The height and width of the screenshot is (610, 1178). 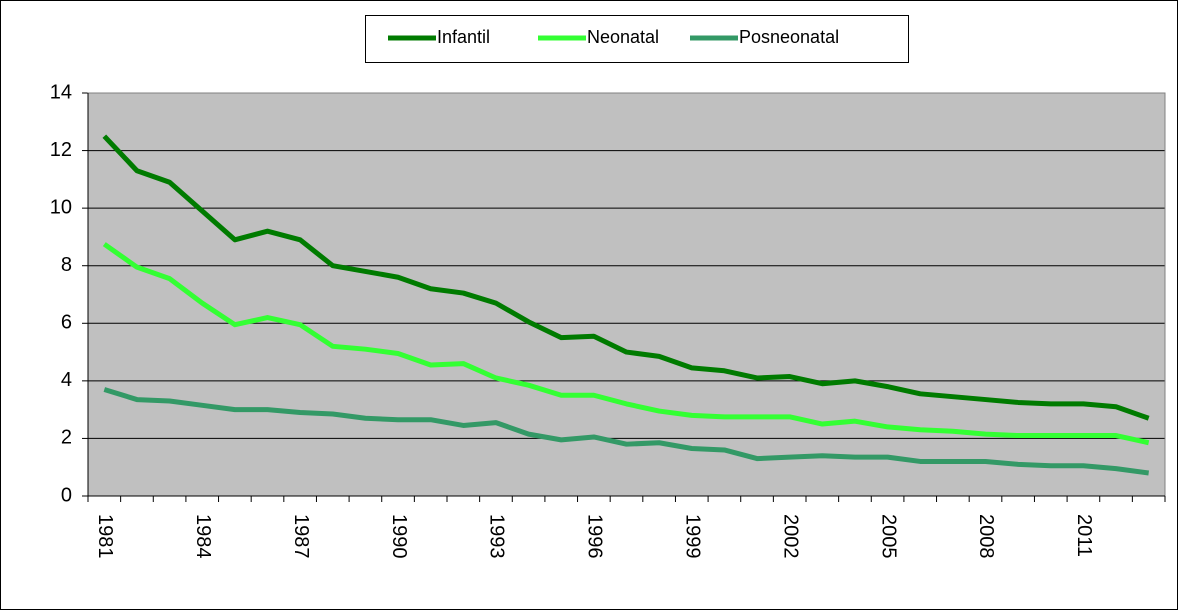 I want to click on x-tick-label: 1993, so click(x=497, y=536).